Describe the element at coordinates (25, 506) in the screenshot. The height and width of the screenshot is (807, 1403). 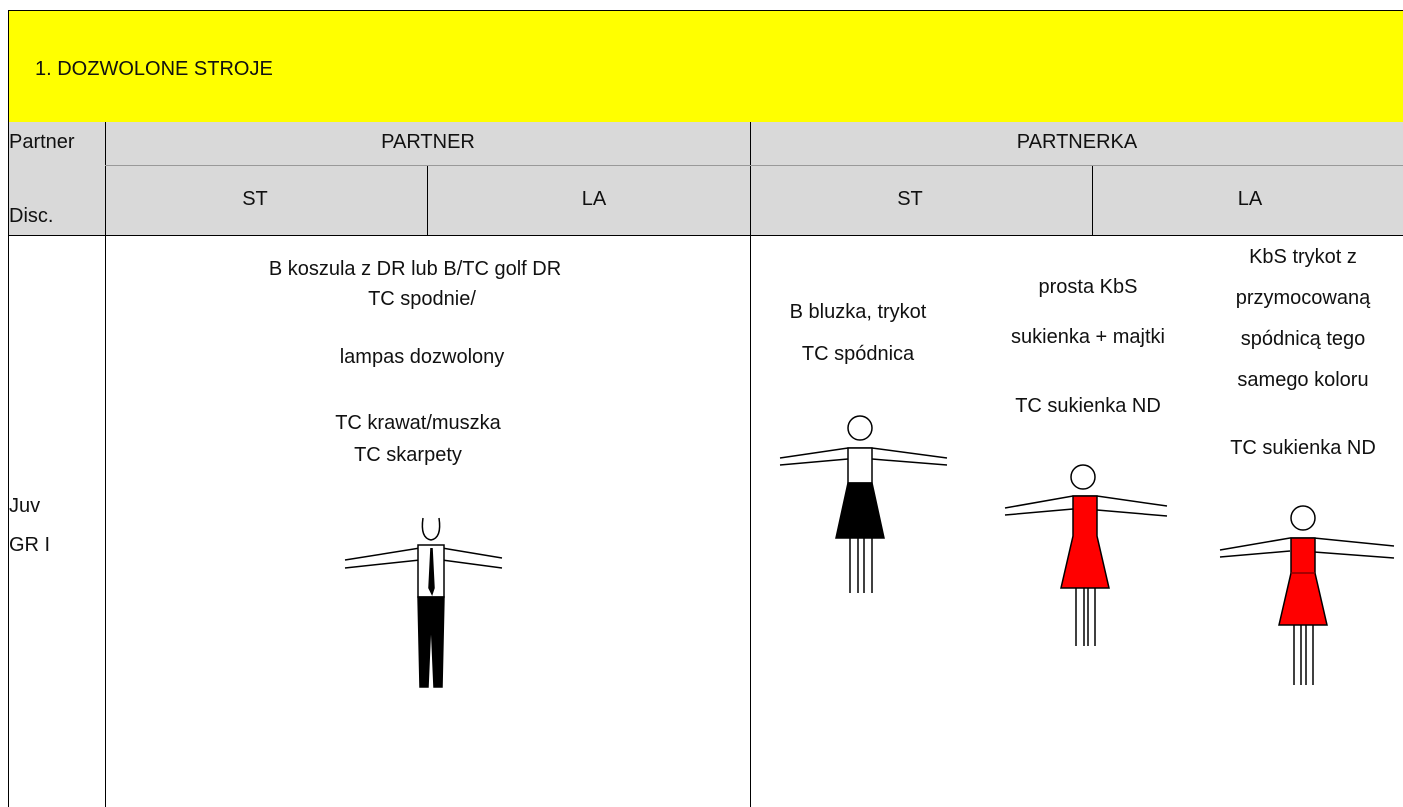
I see `row-label: Juv` at that location.